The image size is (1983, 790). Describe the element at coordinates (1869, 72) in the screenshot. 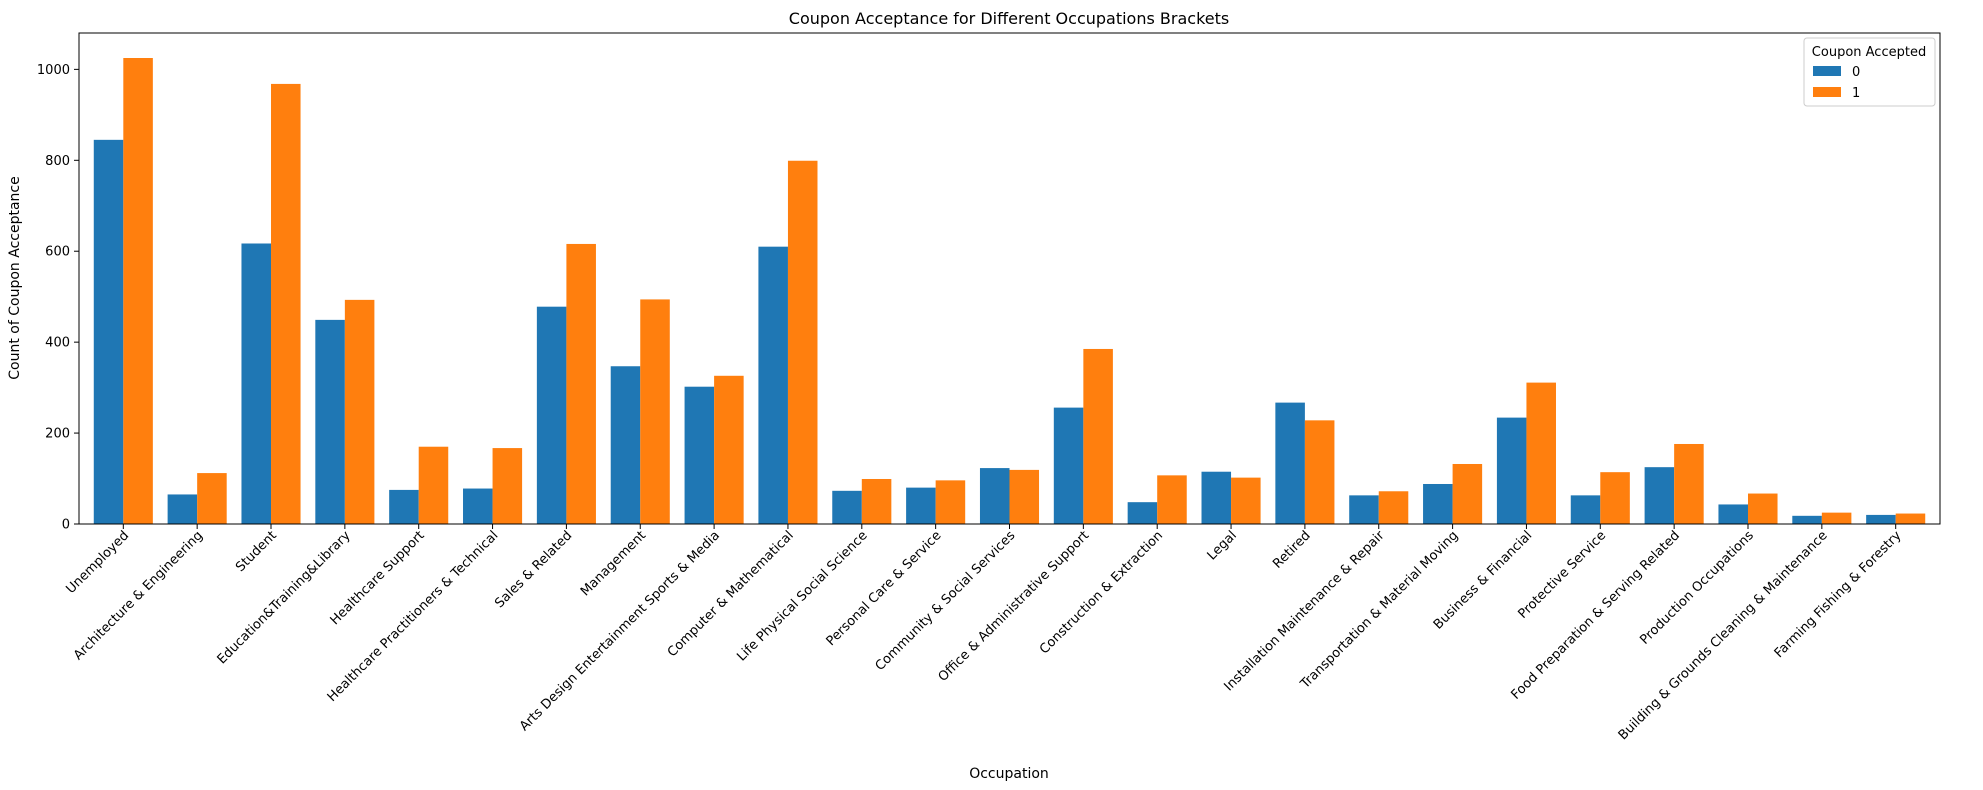

I see `legend: Coupon Accepted 0 1` at that location.